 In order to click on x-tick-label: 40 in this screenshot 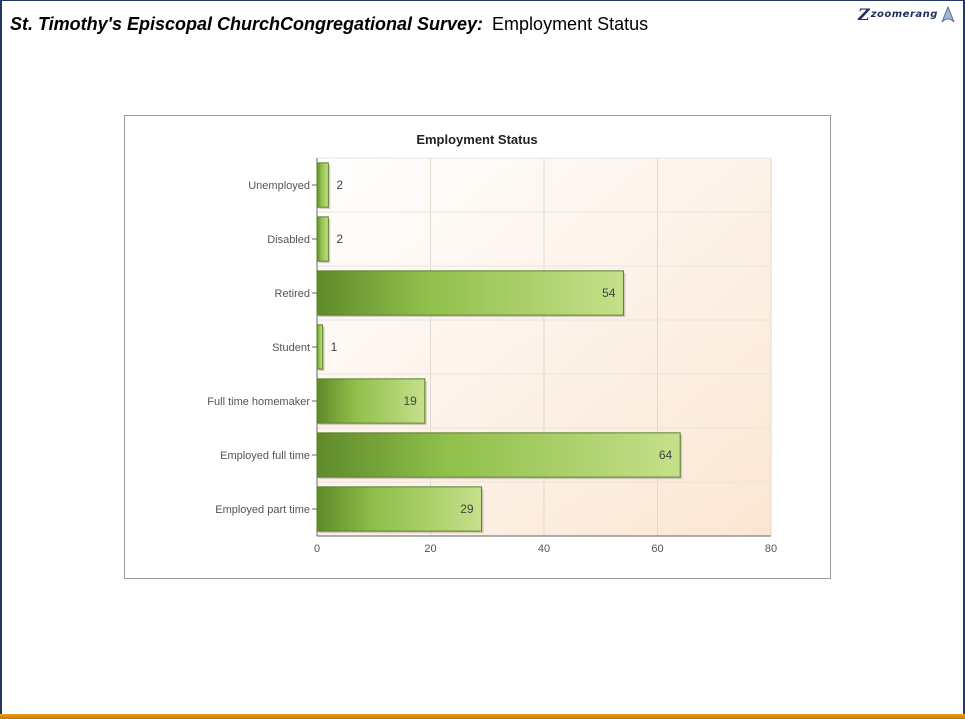, I will do `click(544, 549)`.